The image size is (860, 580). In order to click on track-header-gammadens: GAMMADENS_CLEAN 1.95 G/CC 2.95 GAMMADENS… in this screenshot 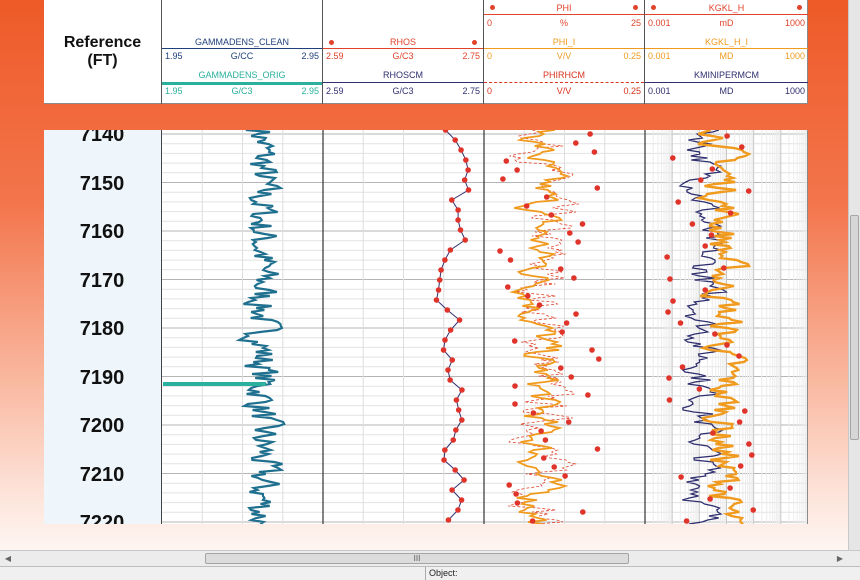, I will do `click(242, 52)`.